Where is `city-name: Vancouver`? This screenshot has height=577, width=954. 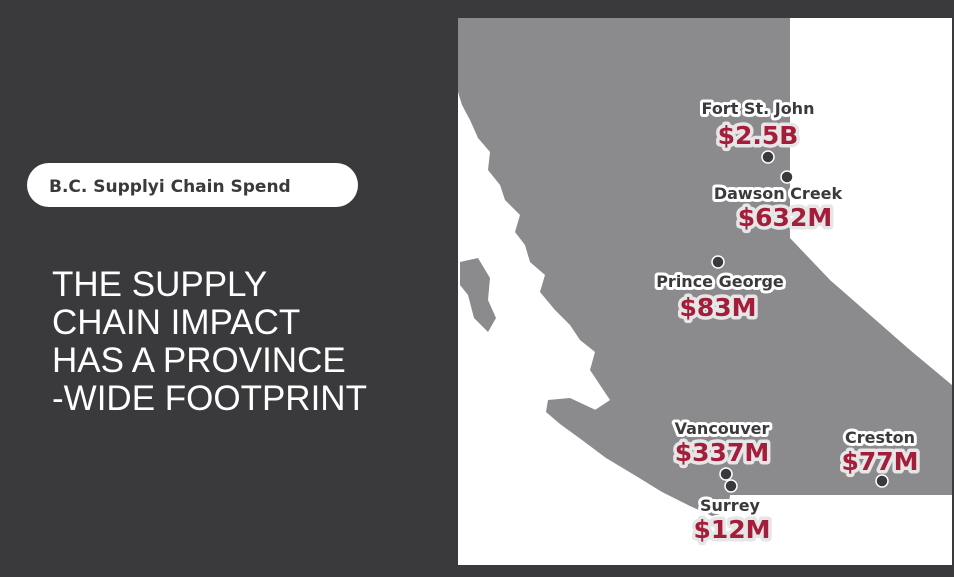
city-name: Vancouver is located at coordinates (722, 428).